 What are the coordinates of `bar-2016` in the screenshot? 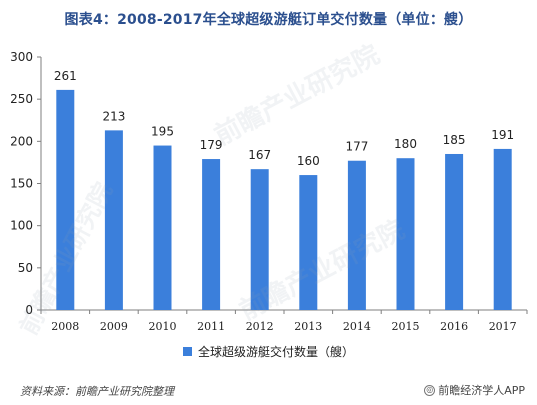 It's located at (454, 232).